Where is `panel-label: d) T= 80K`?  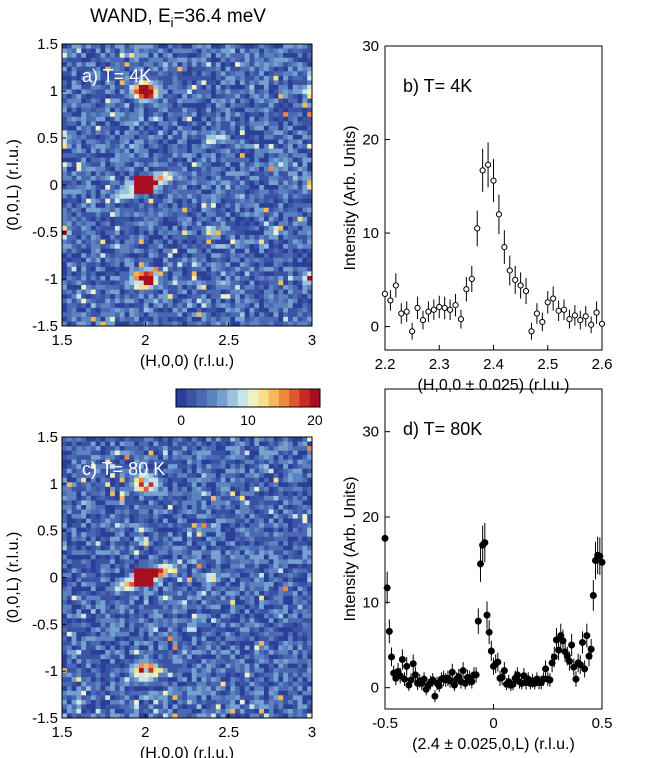
panel-label: d) T= 80K is located at coordinates (442, 429).